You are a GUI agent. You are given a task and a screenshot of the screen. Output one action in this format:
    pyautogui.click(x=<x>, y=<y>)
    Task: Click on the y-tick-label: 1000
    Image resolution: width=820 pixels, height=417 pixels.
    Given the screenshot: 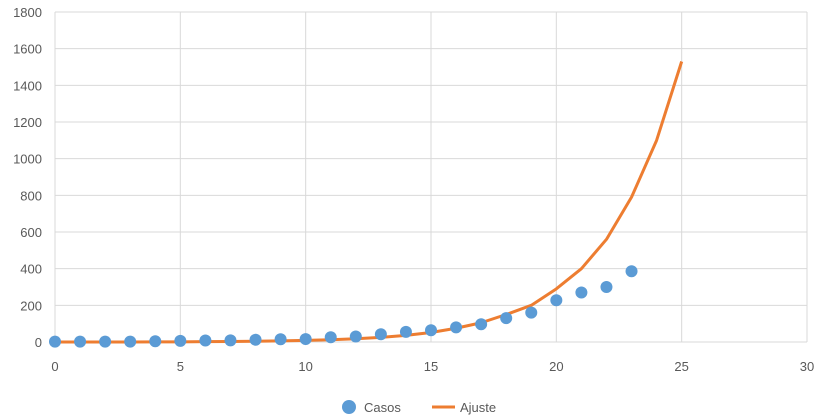 What is the action you would take?
    pyautogui.click(x=27, y=159)
    